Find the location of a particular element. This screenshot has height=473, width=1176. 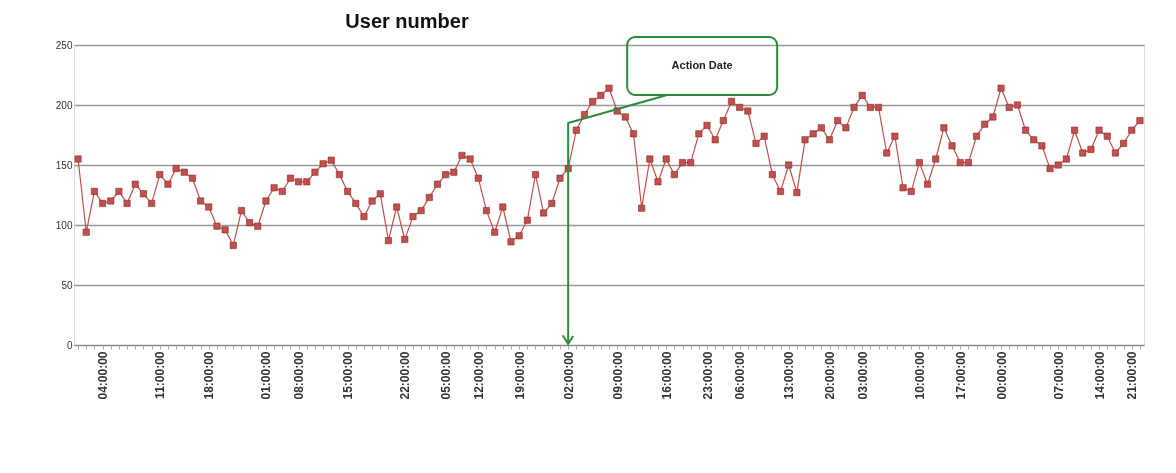

x-tick-label: 03:00:00 is located at coordinates (862, 375).